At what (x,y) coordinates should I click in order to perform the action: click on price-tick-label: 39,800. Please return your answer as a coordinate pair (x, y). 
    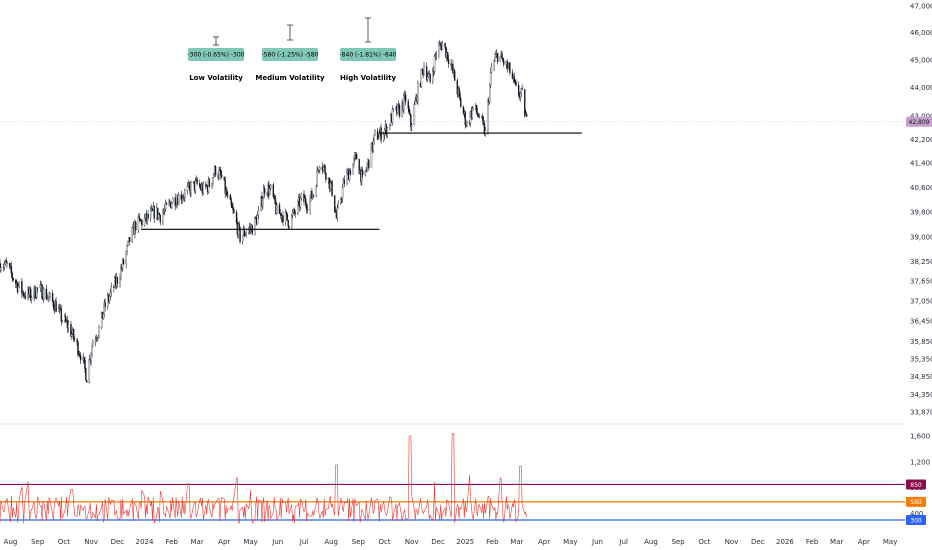
    Looking at the image, I should click on (921, 213).